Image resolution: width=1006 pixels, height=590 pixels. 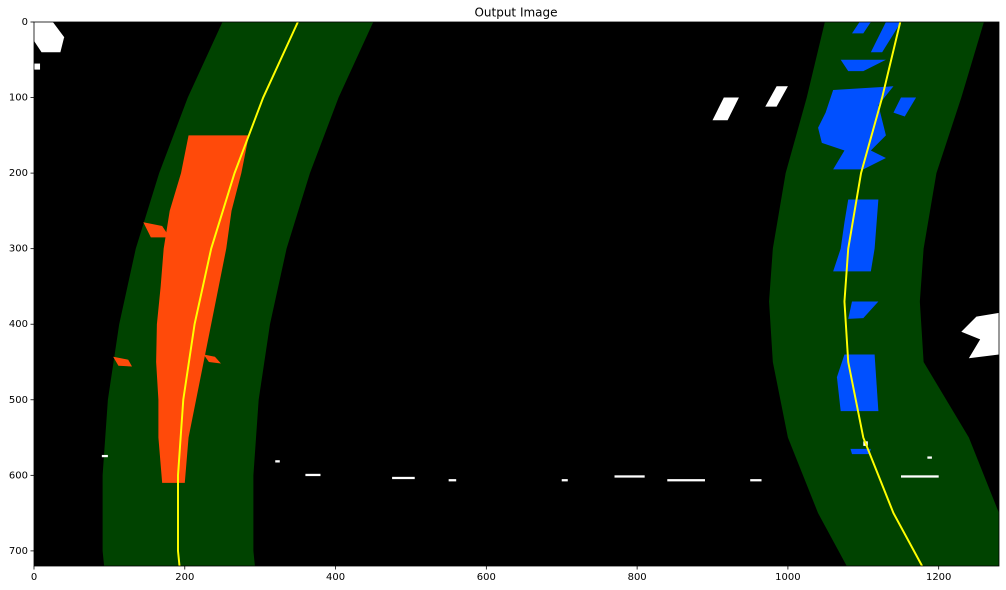 I want to click on y-tick-label: 200, so click(x=18, y=173).